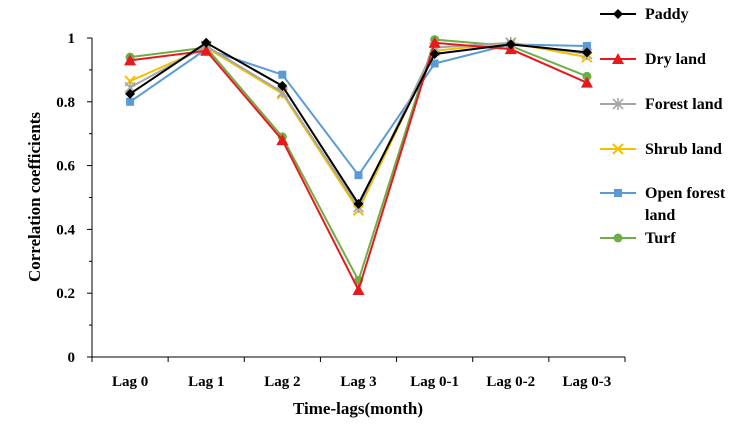  I want to click on legend-label: Forest land, so click(684, 104).